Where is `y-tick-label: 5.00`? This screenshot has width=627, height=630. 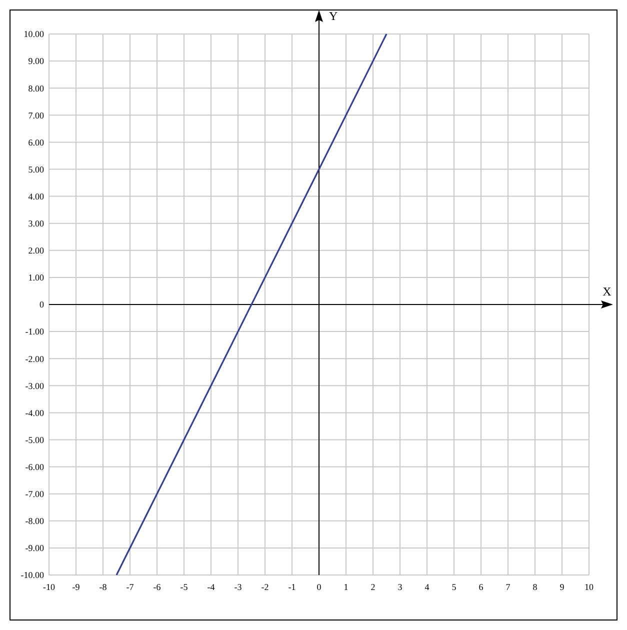 y-tick-label: 5.00 is located at coordinates (36, 169).